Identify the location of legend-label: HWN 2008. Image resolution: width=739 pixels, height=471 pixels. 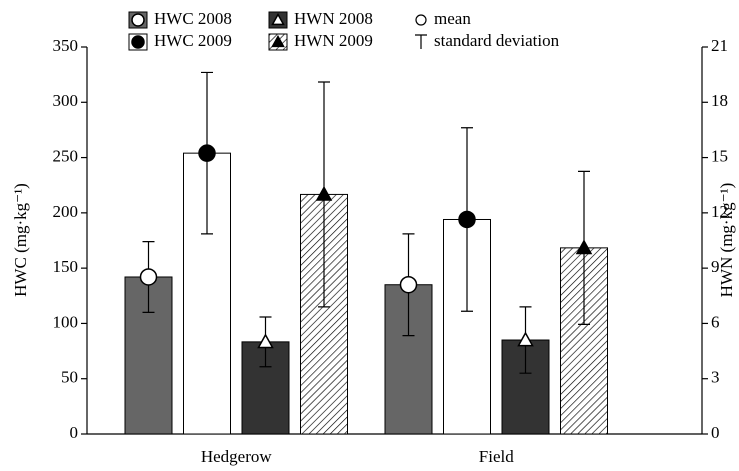
(333, 18).